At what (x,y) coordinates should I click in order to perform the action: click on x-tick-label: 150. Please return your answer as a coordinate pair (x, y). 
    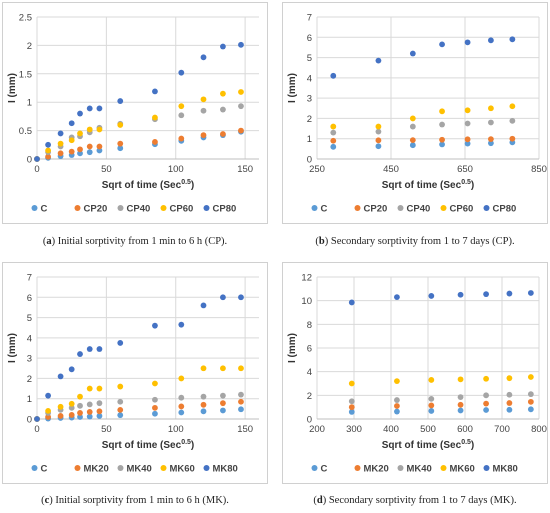
    Looking at the image, I should click on (245, 429).